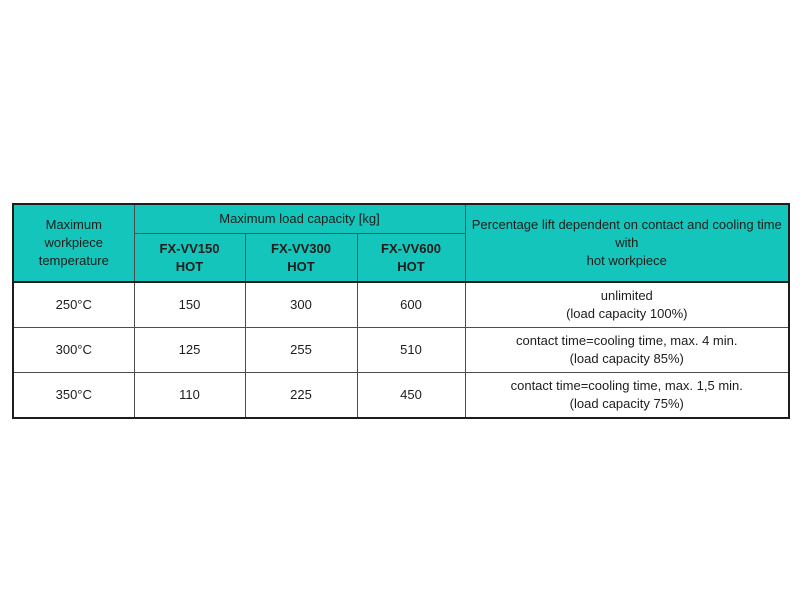 The image size is (800, 600). Describe the element at coordinates (411, 304) in the screenshot. I see `cell-capacity-fx600: 600` at that location.